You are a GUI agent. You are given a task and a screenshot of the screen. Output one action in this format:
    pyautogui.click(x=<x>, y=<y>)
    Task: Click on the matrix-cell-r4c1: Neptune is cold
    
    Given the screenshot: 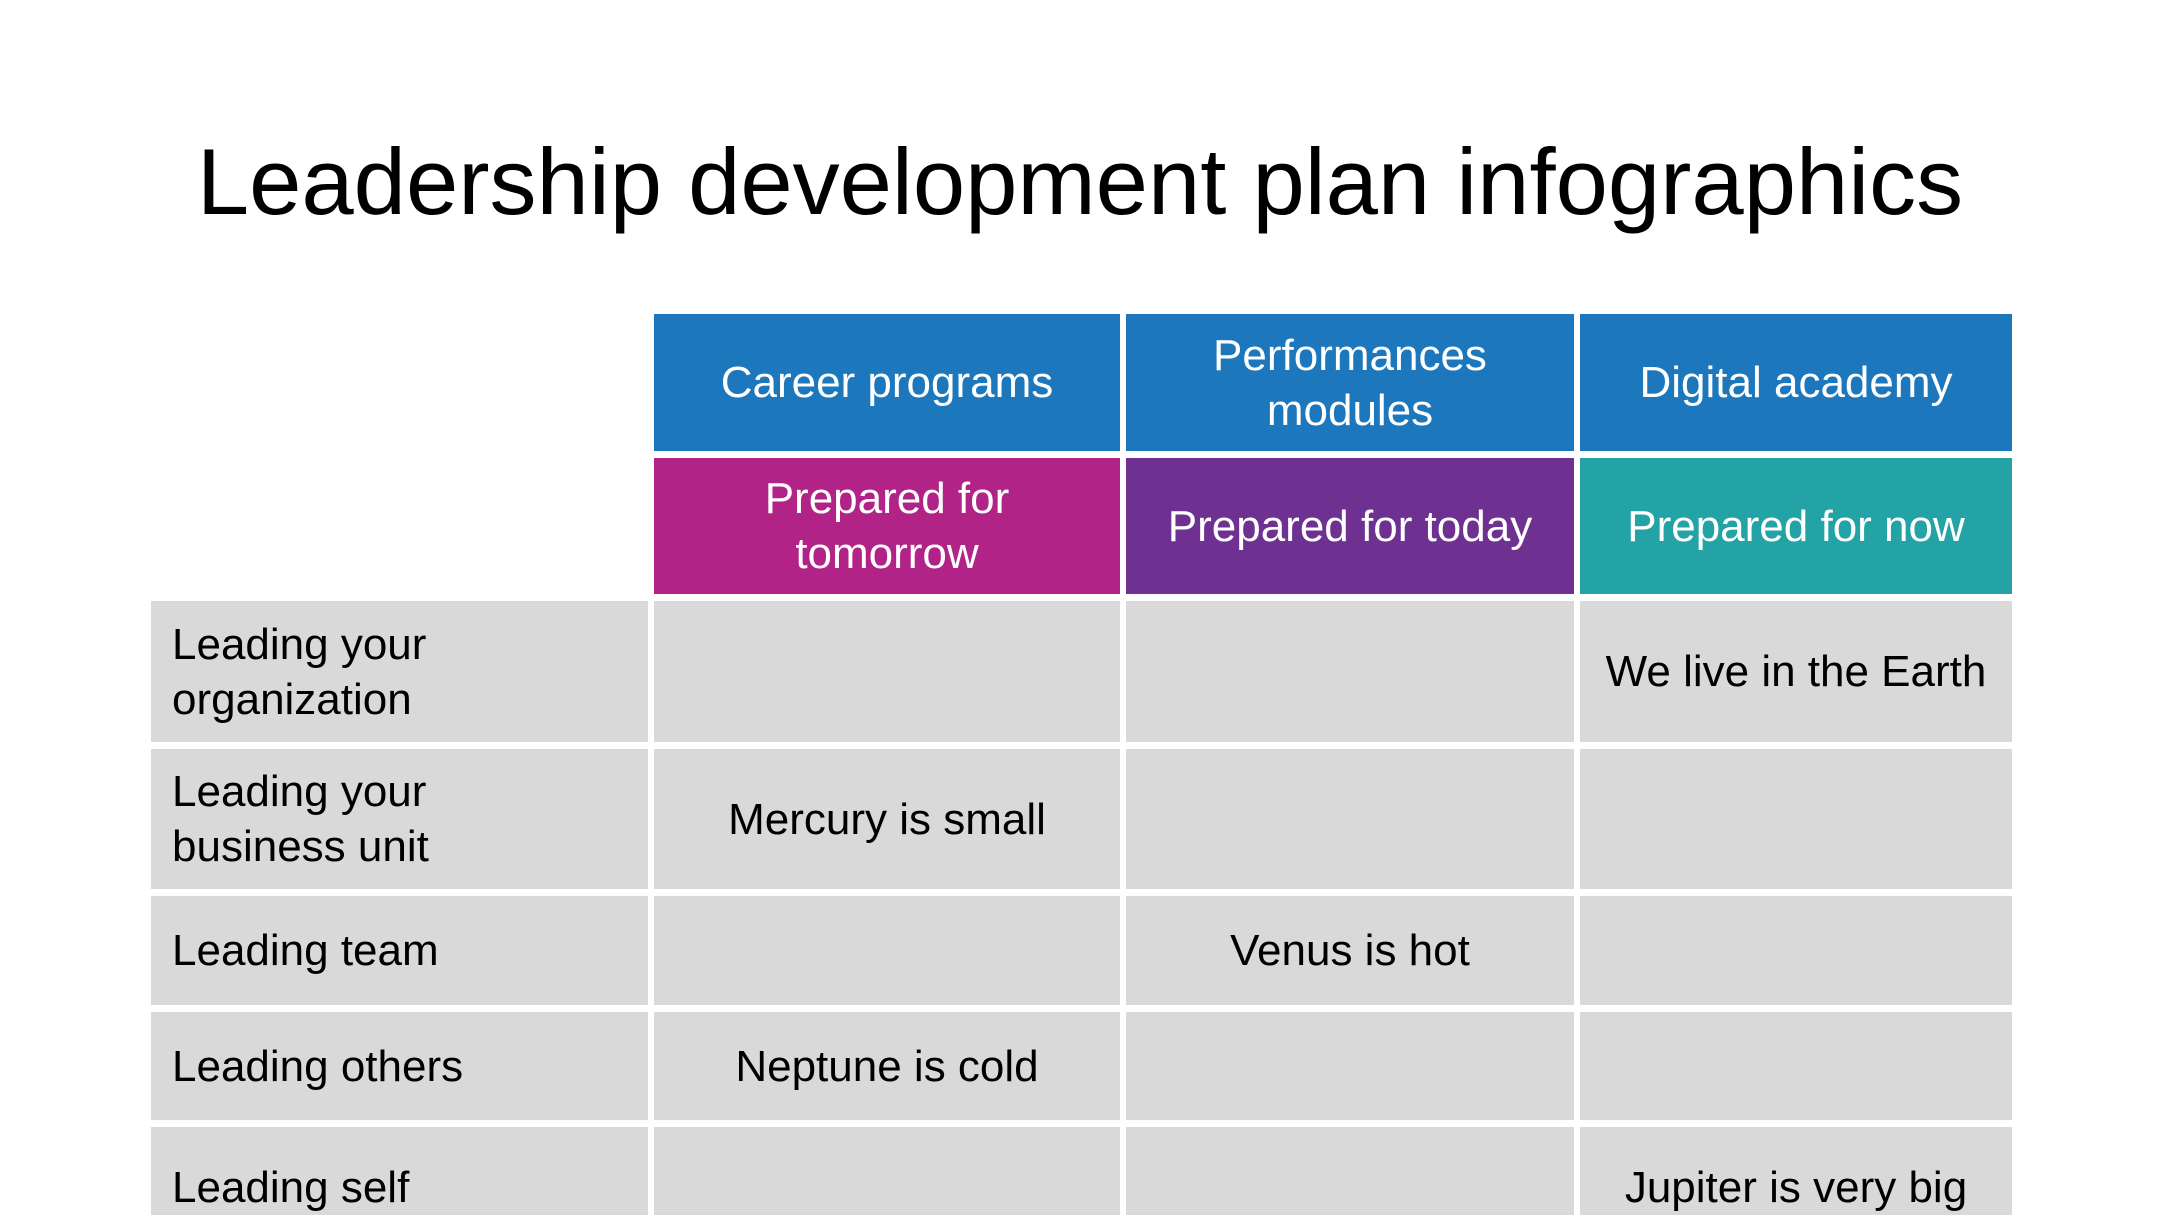 What is the action you would take?
    pyautogui.click(x=887, y=1066)
    